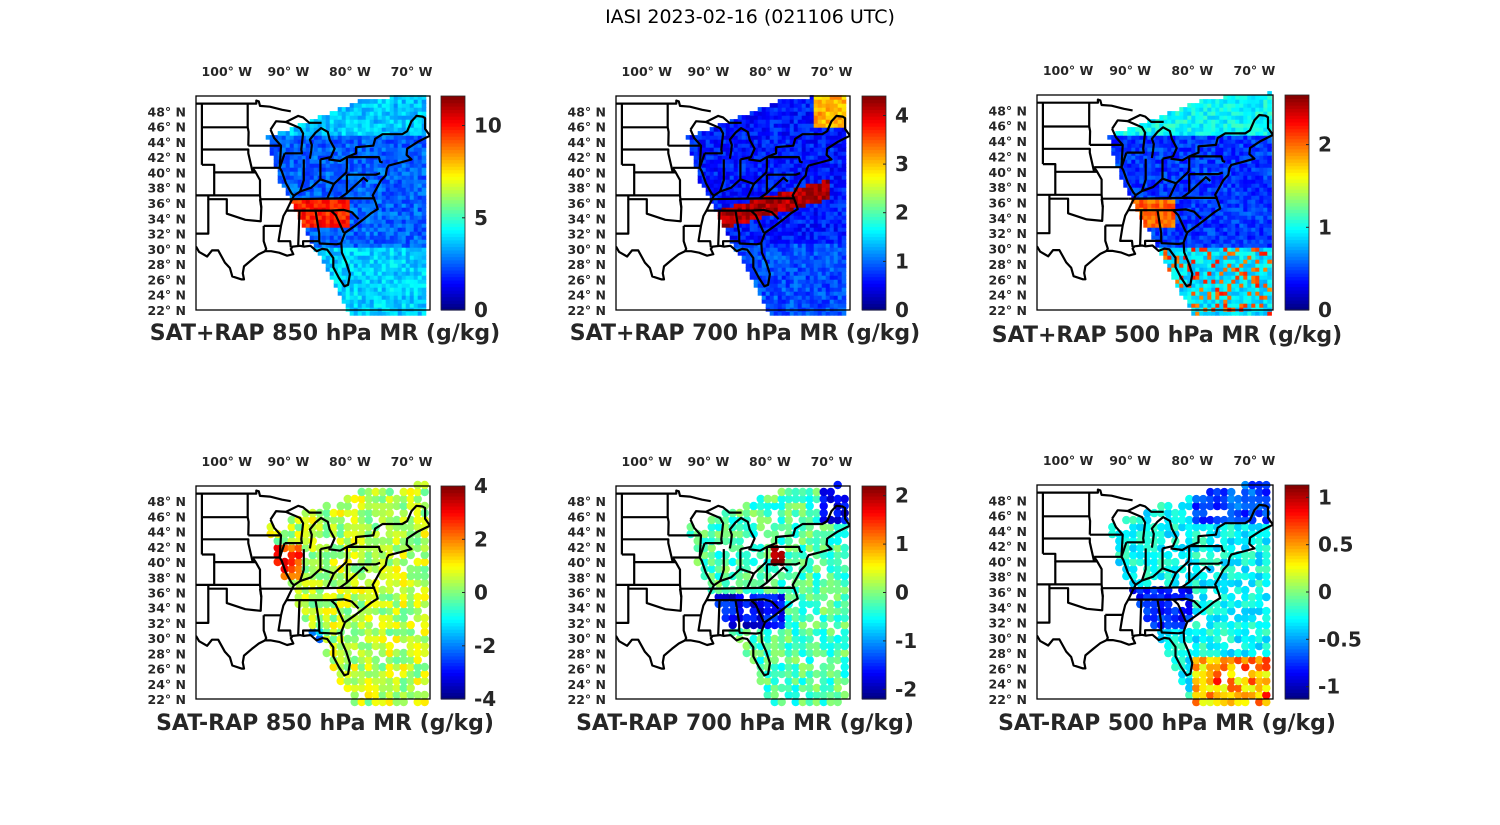 This screenshot has width=1500, height=825. Describe the element at coordinates (874, 203) in the screenshot. I see `colorbar-frame` at that location.